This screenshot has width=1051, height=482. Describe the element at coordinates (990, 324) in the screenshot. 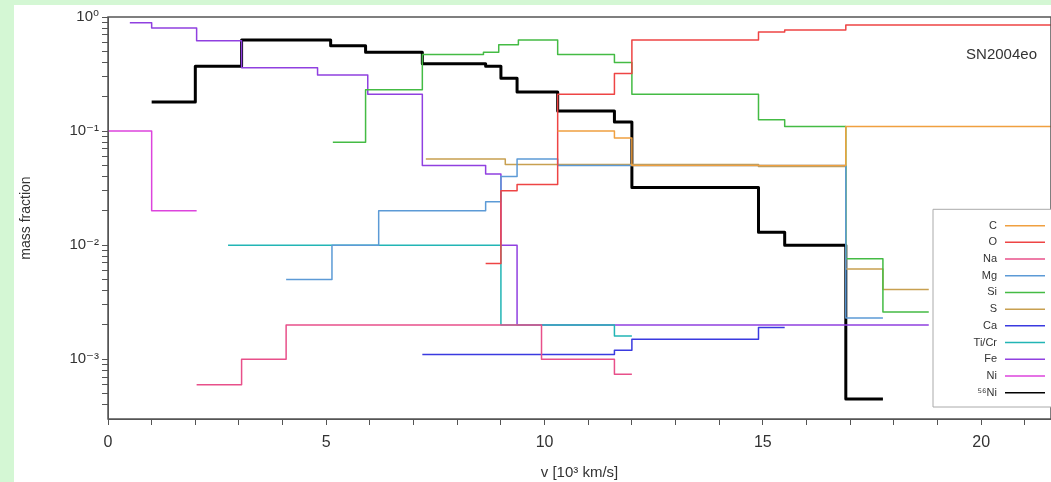

I see `legend-label: Ca` at that location.